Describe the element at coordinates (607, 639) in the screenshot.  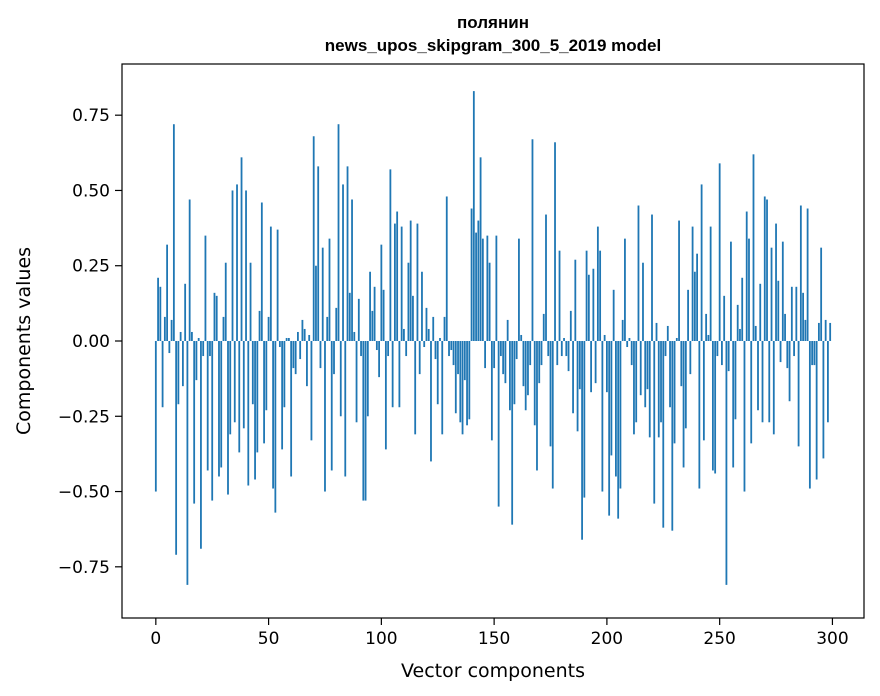
I see `x-tick-label: 200` at that location.